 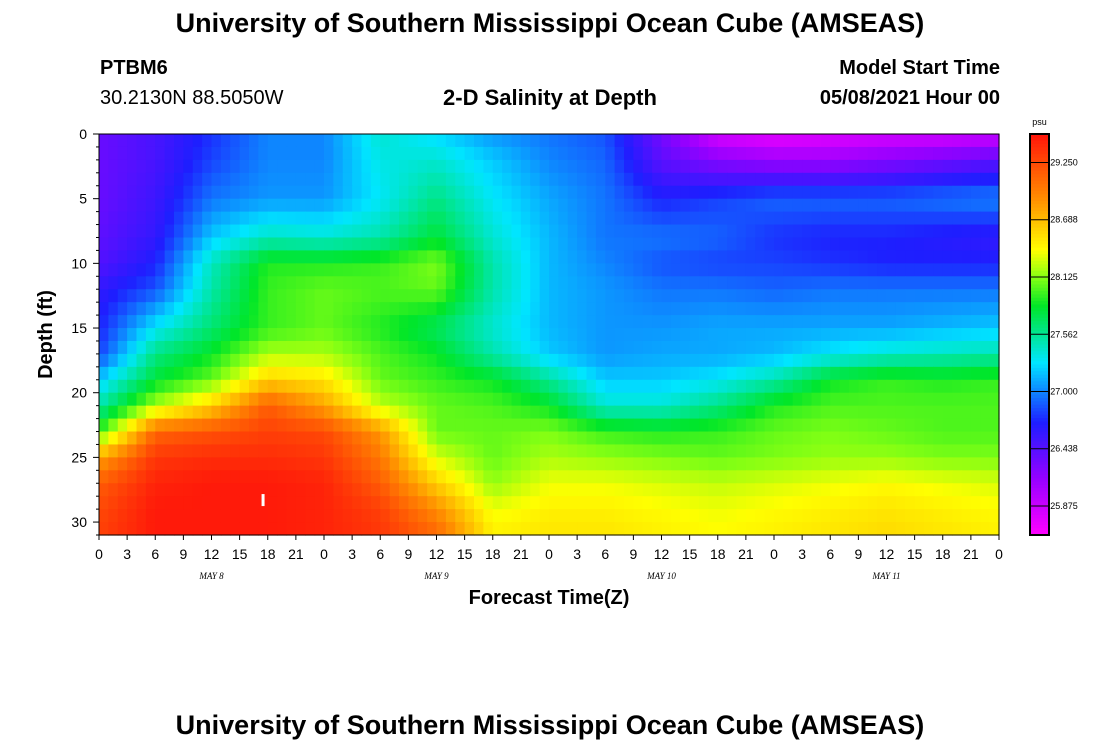 I want to click on x-tick-label: 18, so click(x=943, y=554).